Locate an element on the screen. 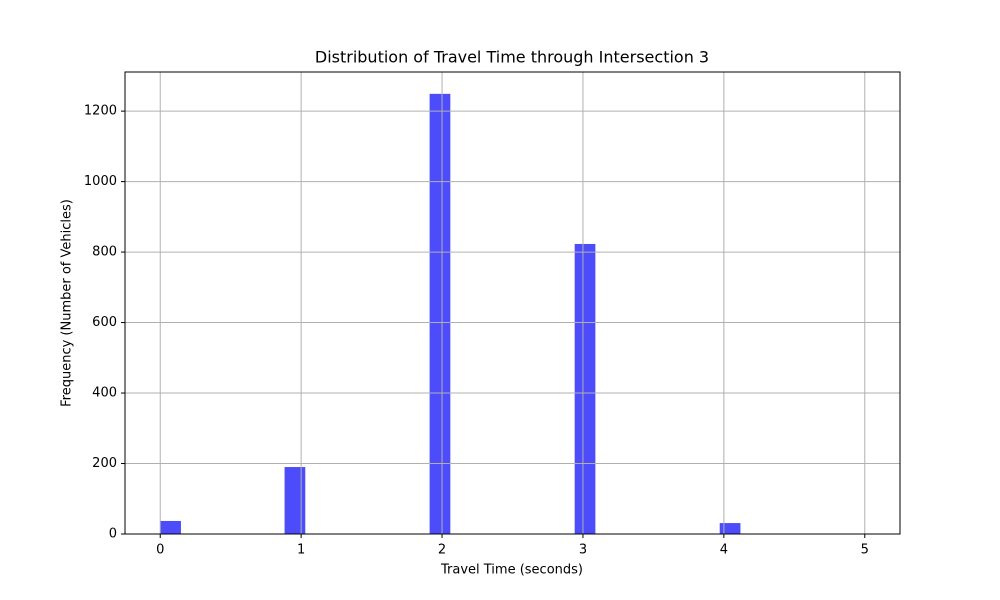 The height and width of the screenshot is (600, 1000). x-tick-label: 1 is located at coordinates (301, 550).